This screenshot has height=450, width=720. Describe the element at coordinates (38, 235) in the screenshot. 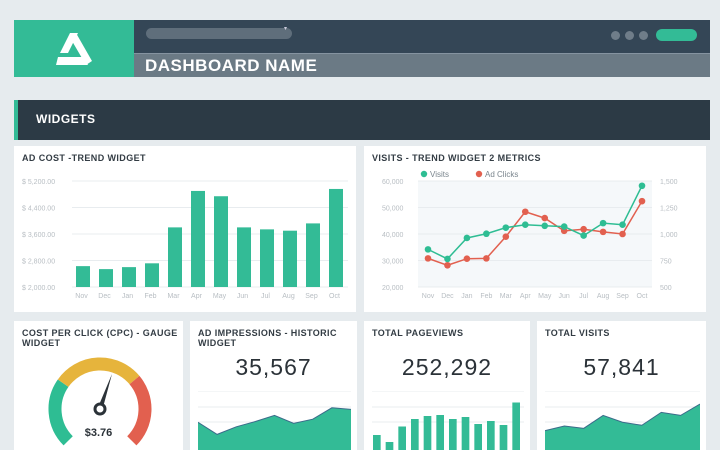

I see `y-tick-label: $ 3,600.00` at that location.